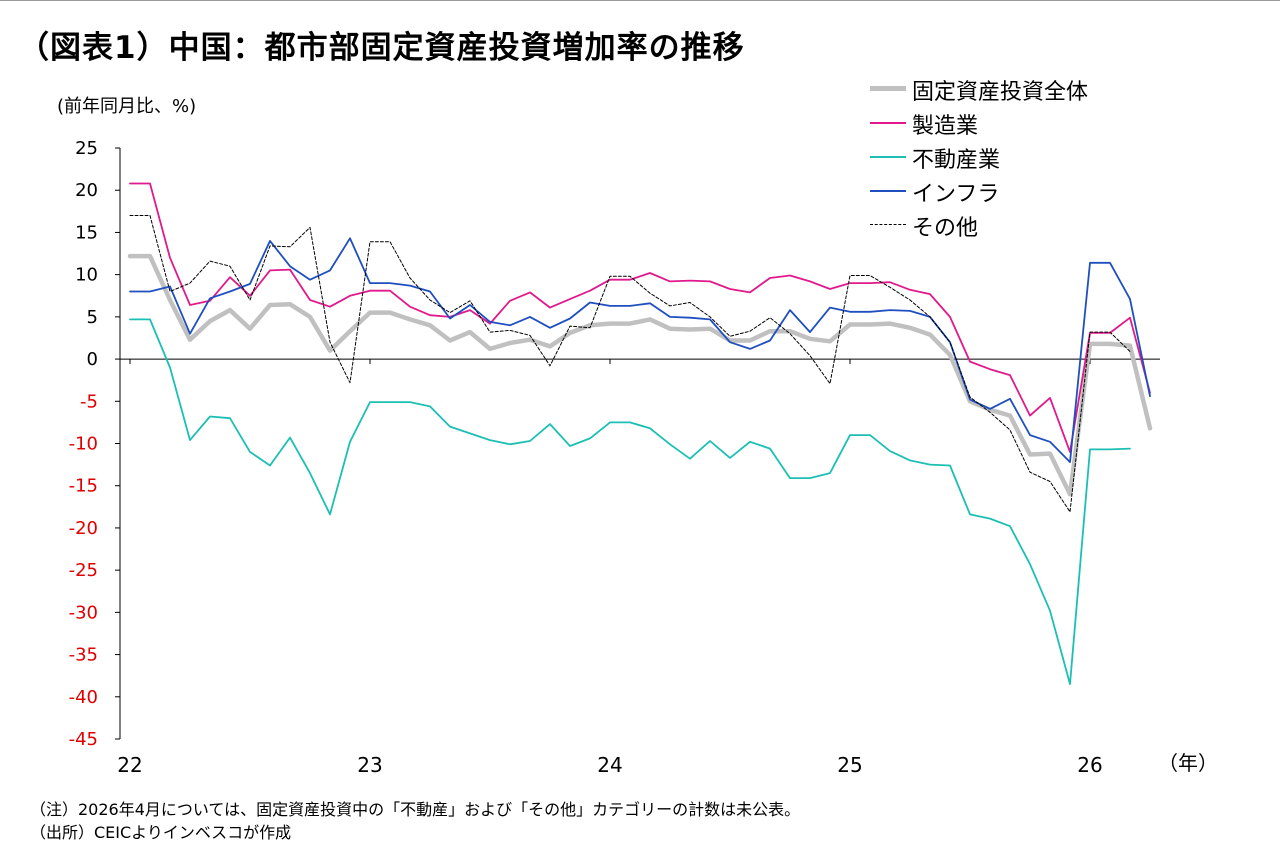 This screenshot has width=1280, height=860. Describe the element at coordinates (1000, 92) in the screenshot. I see `legend-label-total: 固定資産投資全体` at that location.